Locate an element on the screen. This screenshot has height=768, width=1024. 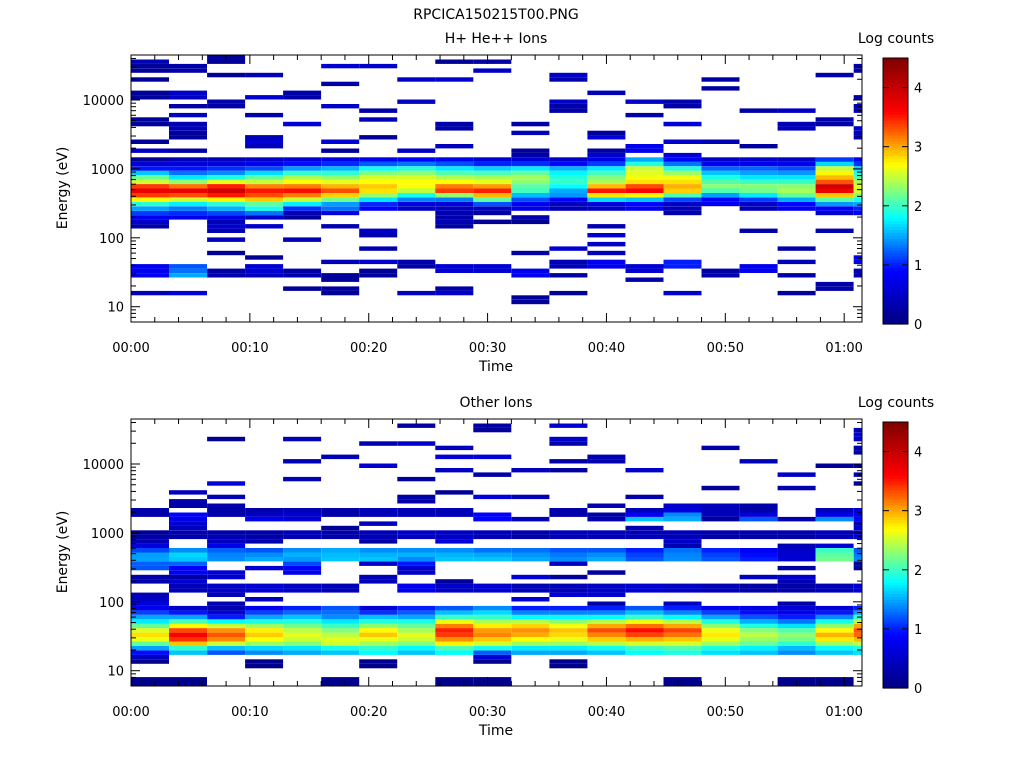
panel-title: H+ He++ Ions is located at coordinates (496, 39).